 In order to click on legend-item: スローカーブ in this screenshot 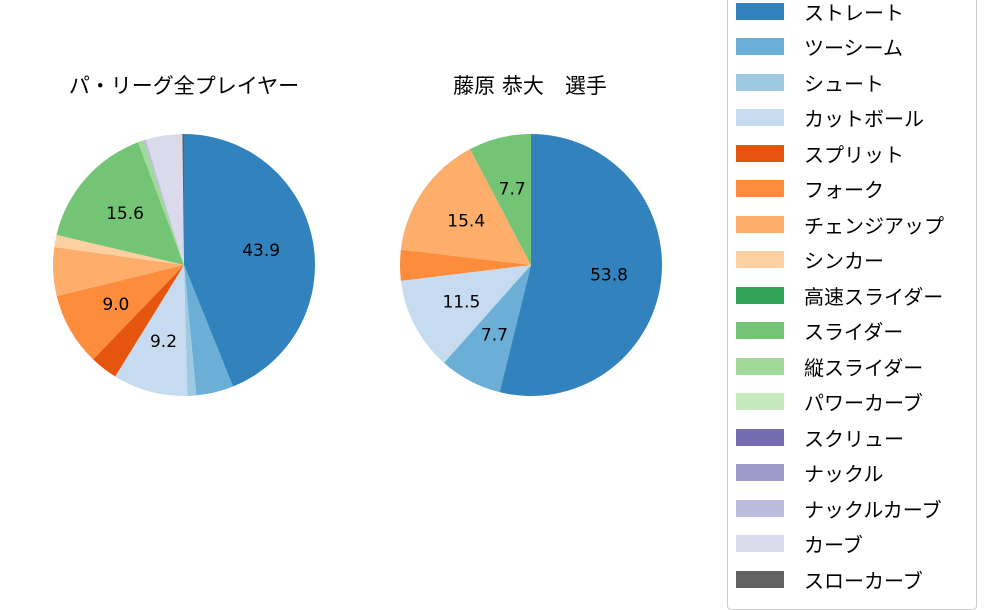, I will do `click(829, 580)`.